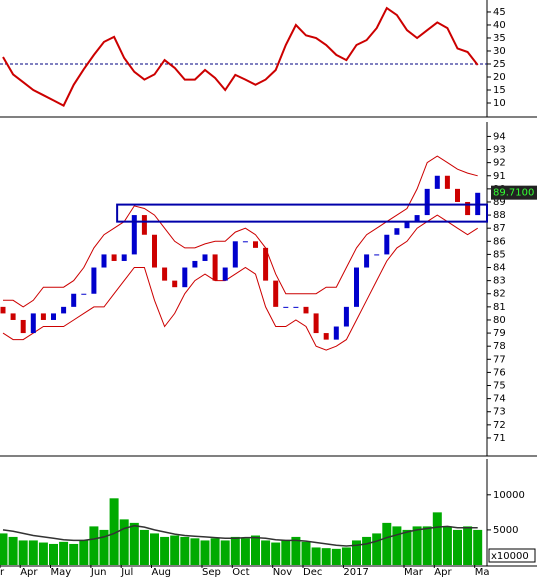  What do you see at coordinates (499, 425) in the screenshot?
I see `y-tick-label: 72` at bounding box center [499, 425].